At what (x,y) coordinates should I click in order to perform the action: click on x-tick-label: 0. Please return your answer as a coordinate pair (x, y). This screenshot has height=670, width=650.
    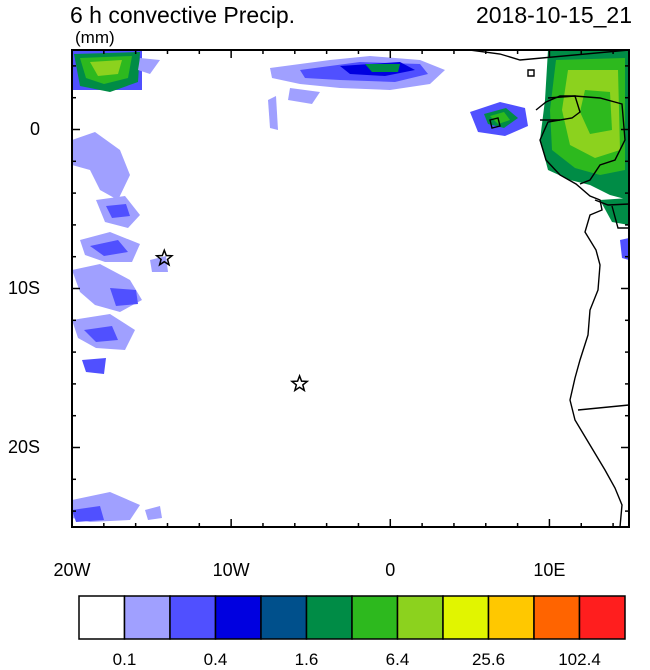
    Looking at the image, I should click on (390, 570).